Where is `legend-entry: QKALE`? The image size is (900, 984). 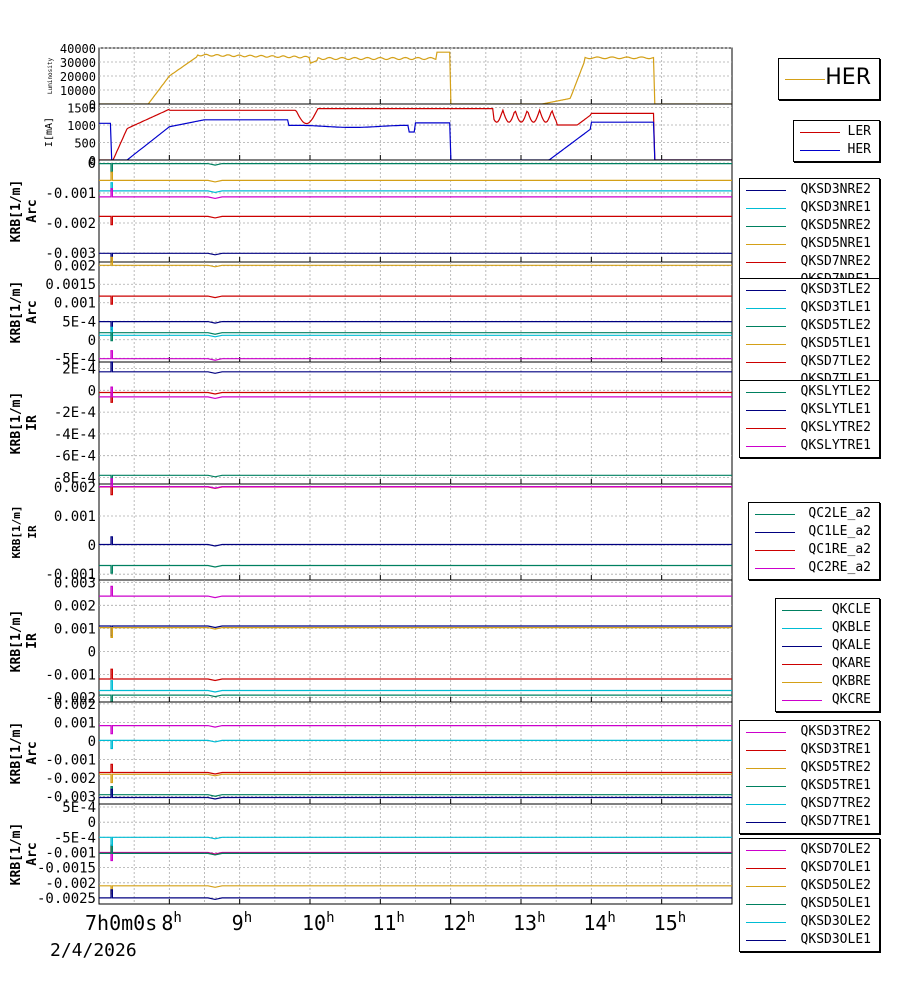 legend-entry: QKALE is located at coordinates (828, 646).